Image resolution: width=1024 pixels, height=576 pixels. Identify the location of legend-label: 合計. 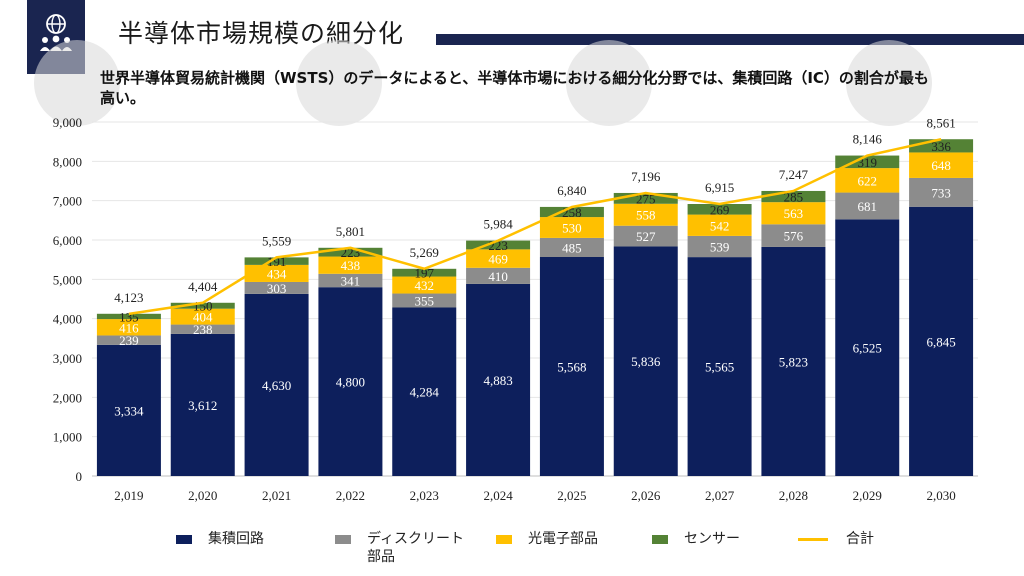
(860, 539).